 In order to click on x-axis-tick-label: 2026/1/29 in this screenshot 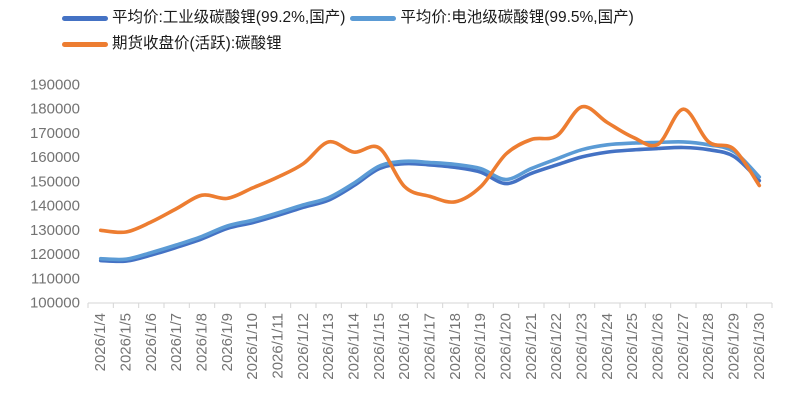, I will do `click(734, 346)`.